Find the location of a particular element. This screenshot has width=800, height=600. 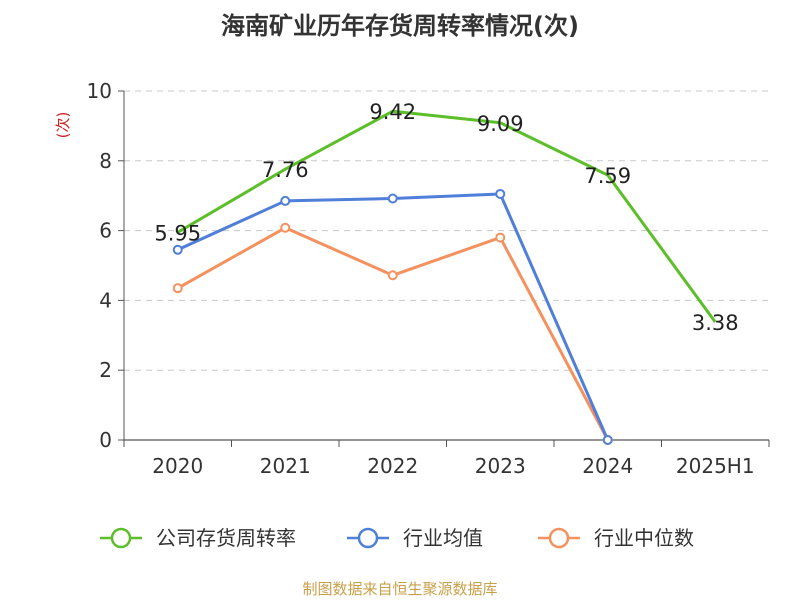

source-note: 制图数据来自恒生聚源数据库 is located at coordinates (400, 589).